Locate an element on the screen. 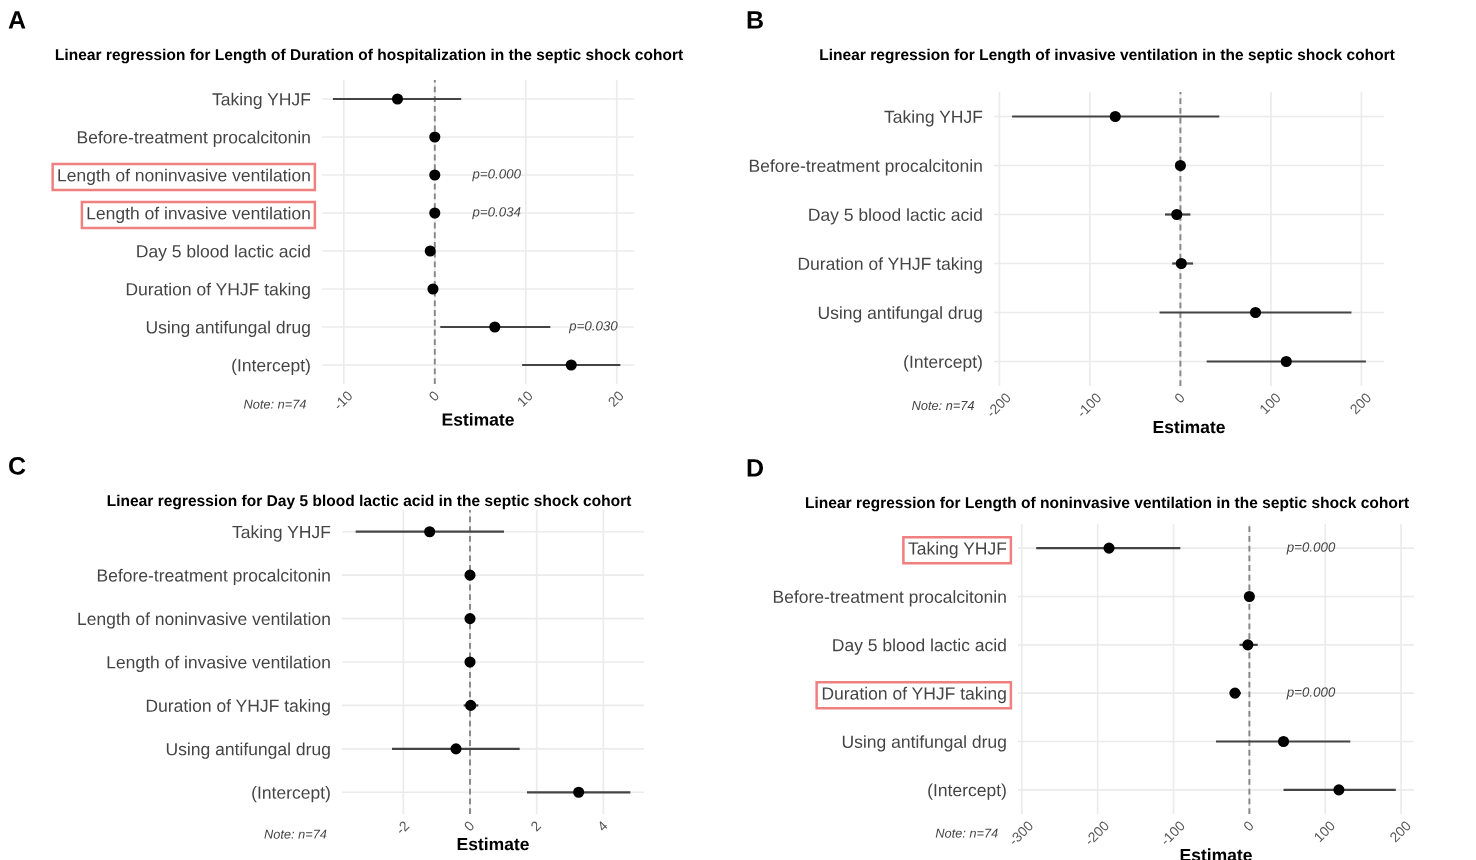  text: A is located at coordinates (17, 20).